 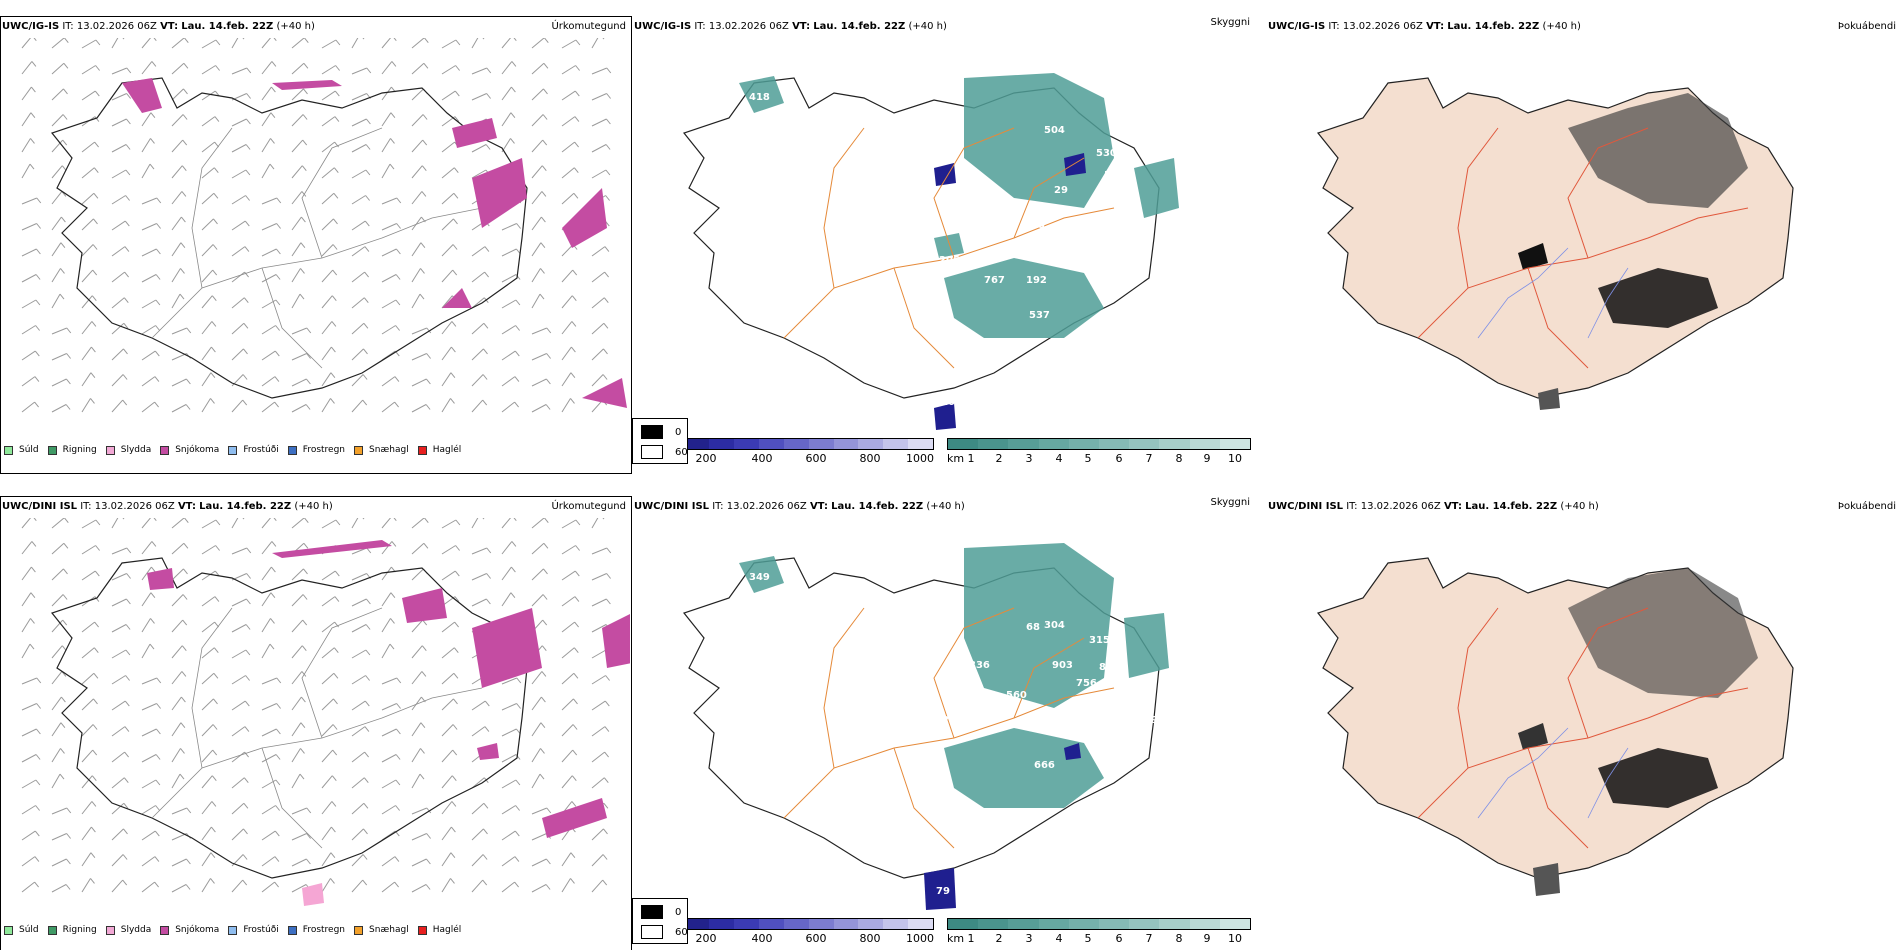 What do you see at coordinates (1382, 26) in the screenshot?
I see `it-value: 13.02.2026 06Z` at bounding box center [1382, 26].